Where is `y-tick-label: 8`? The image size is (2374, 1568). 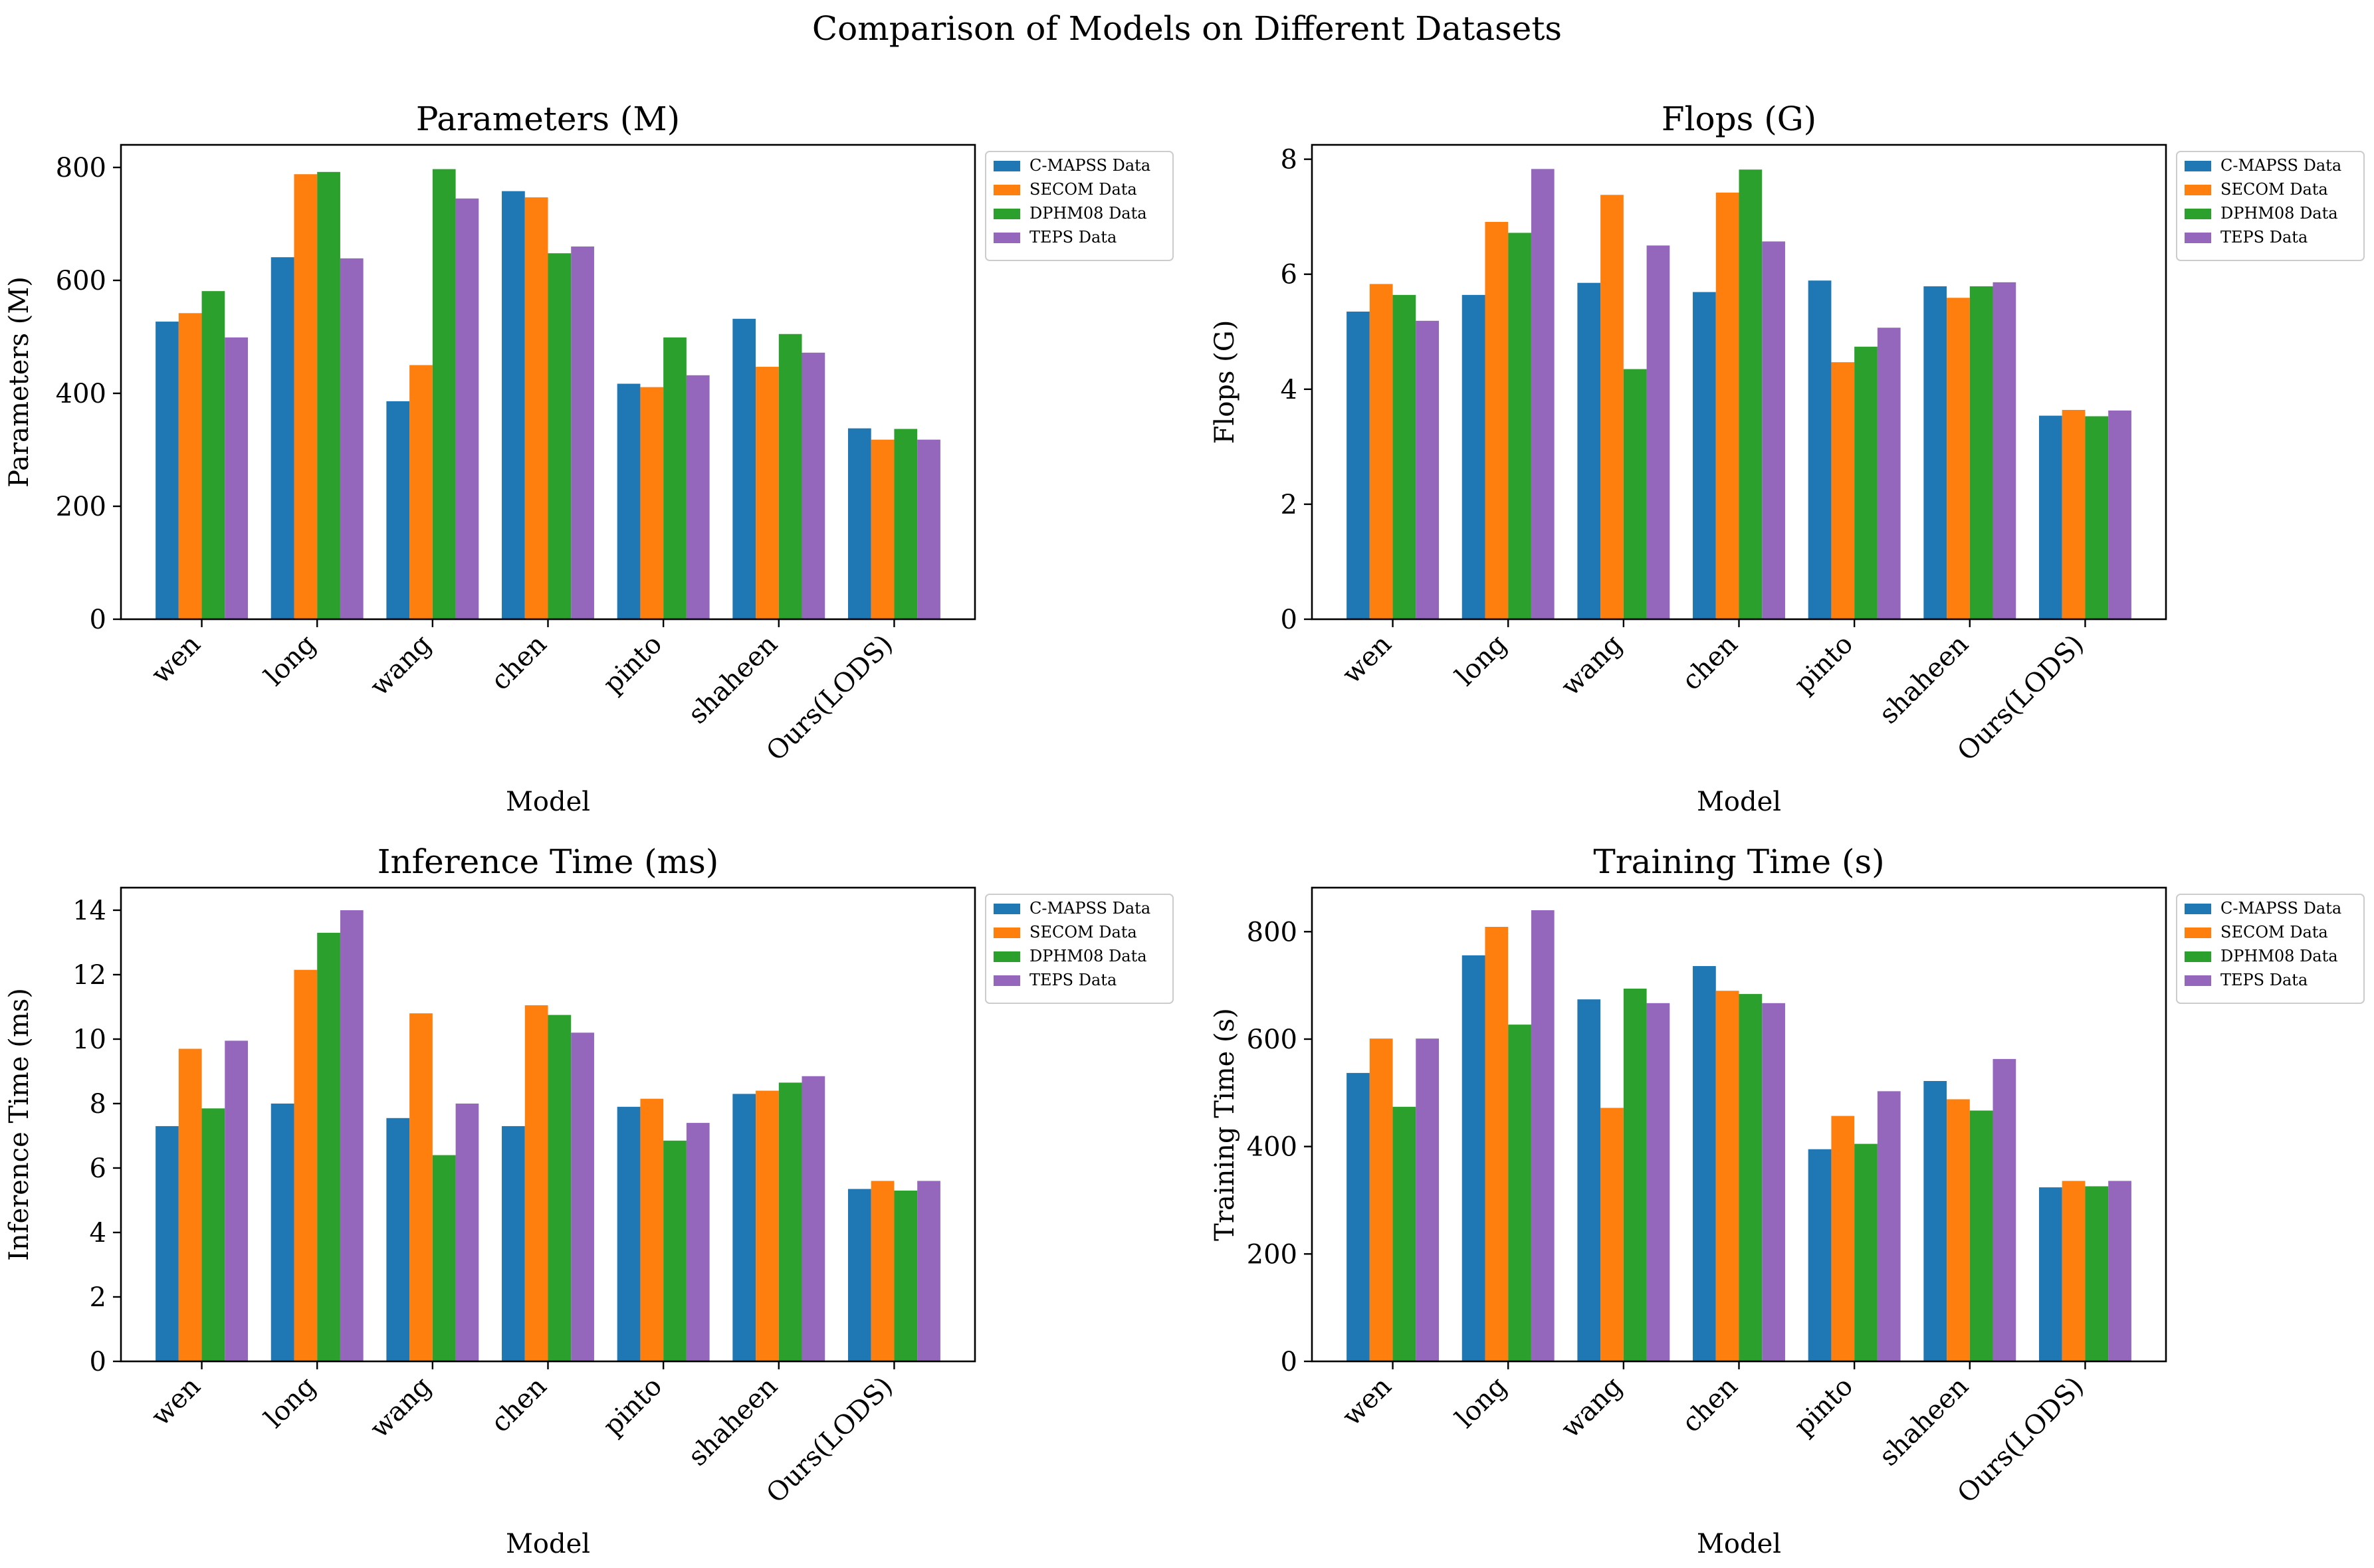
y-tick-label: 8 is located at coordinates (1289, 160).